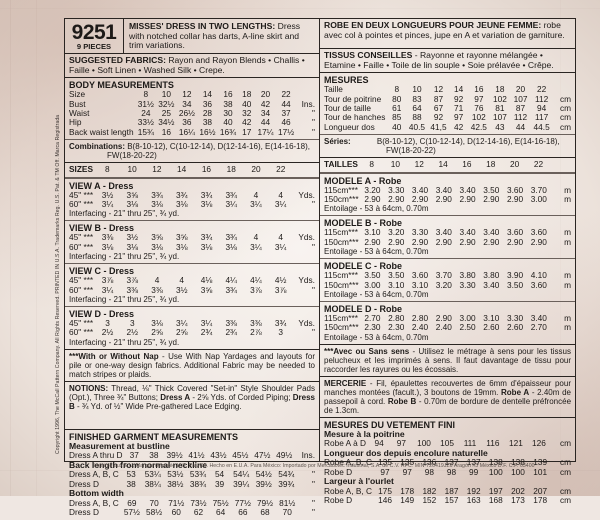 The width and height of the screenshot is (600, 520). Describe the element at coordinates (202, 26) in the screenshot. I see `english-title: MISSES' DRESS IN TWO LENGTHS:` at that location.